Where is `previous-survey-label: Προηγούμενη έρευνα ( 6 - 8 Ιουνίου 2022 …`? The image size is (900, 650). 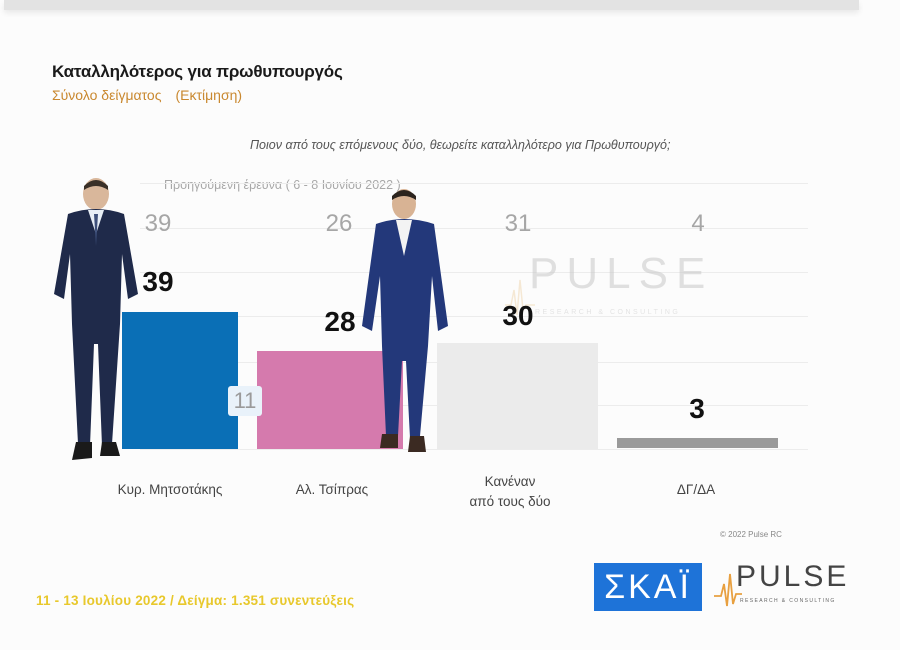
previous-survey-label: Προηγούμενη έρευνα ( 6 - 8 Ιουνίου 2022 … is located at coordinates (282, 185).